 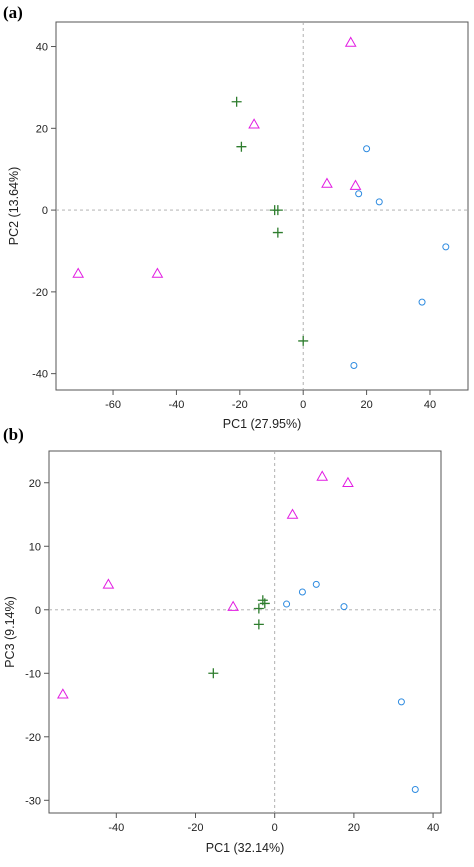 I want to click on x-tick-label: -60, so click(x=113, y=405).